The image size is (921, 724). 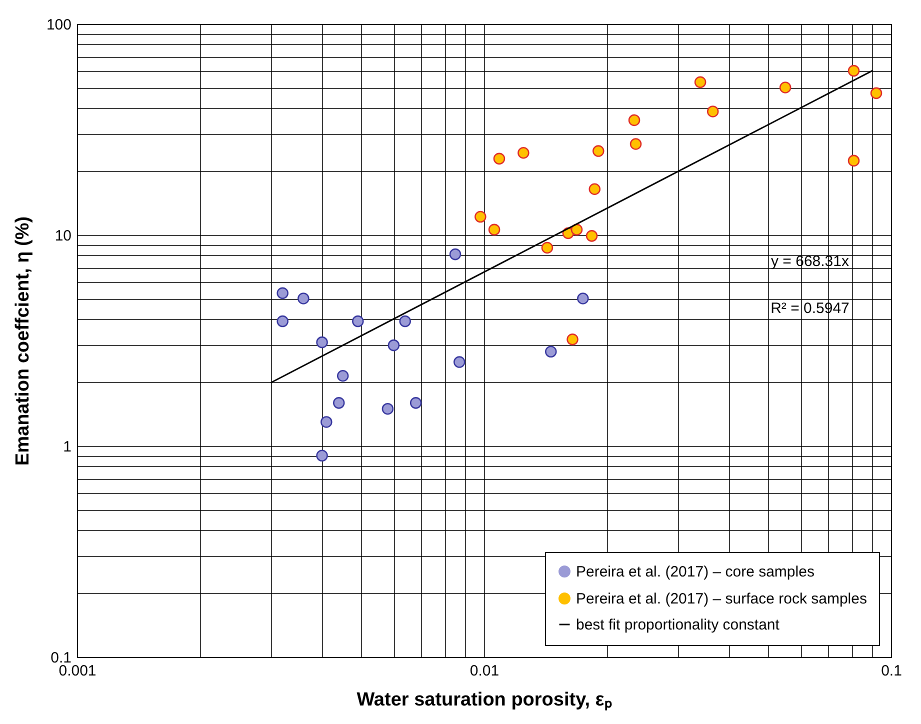 I want to click on legend-label: Pereira et al. (2017) – surface rock samples, so click(x=721, y=599).